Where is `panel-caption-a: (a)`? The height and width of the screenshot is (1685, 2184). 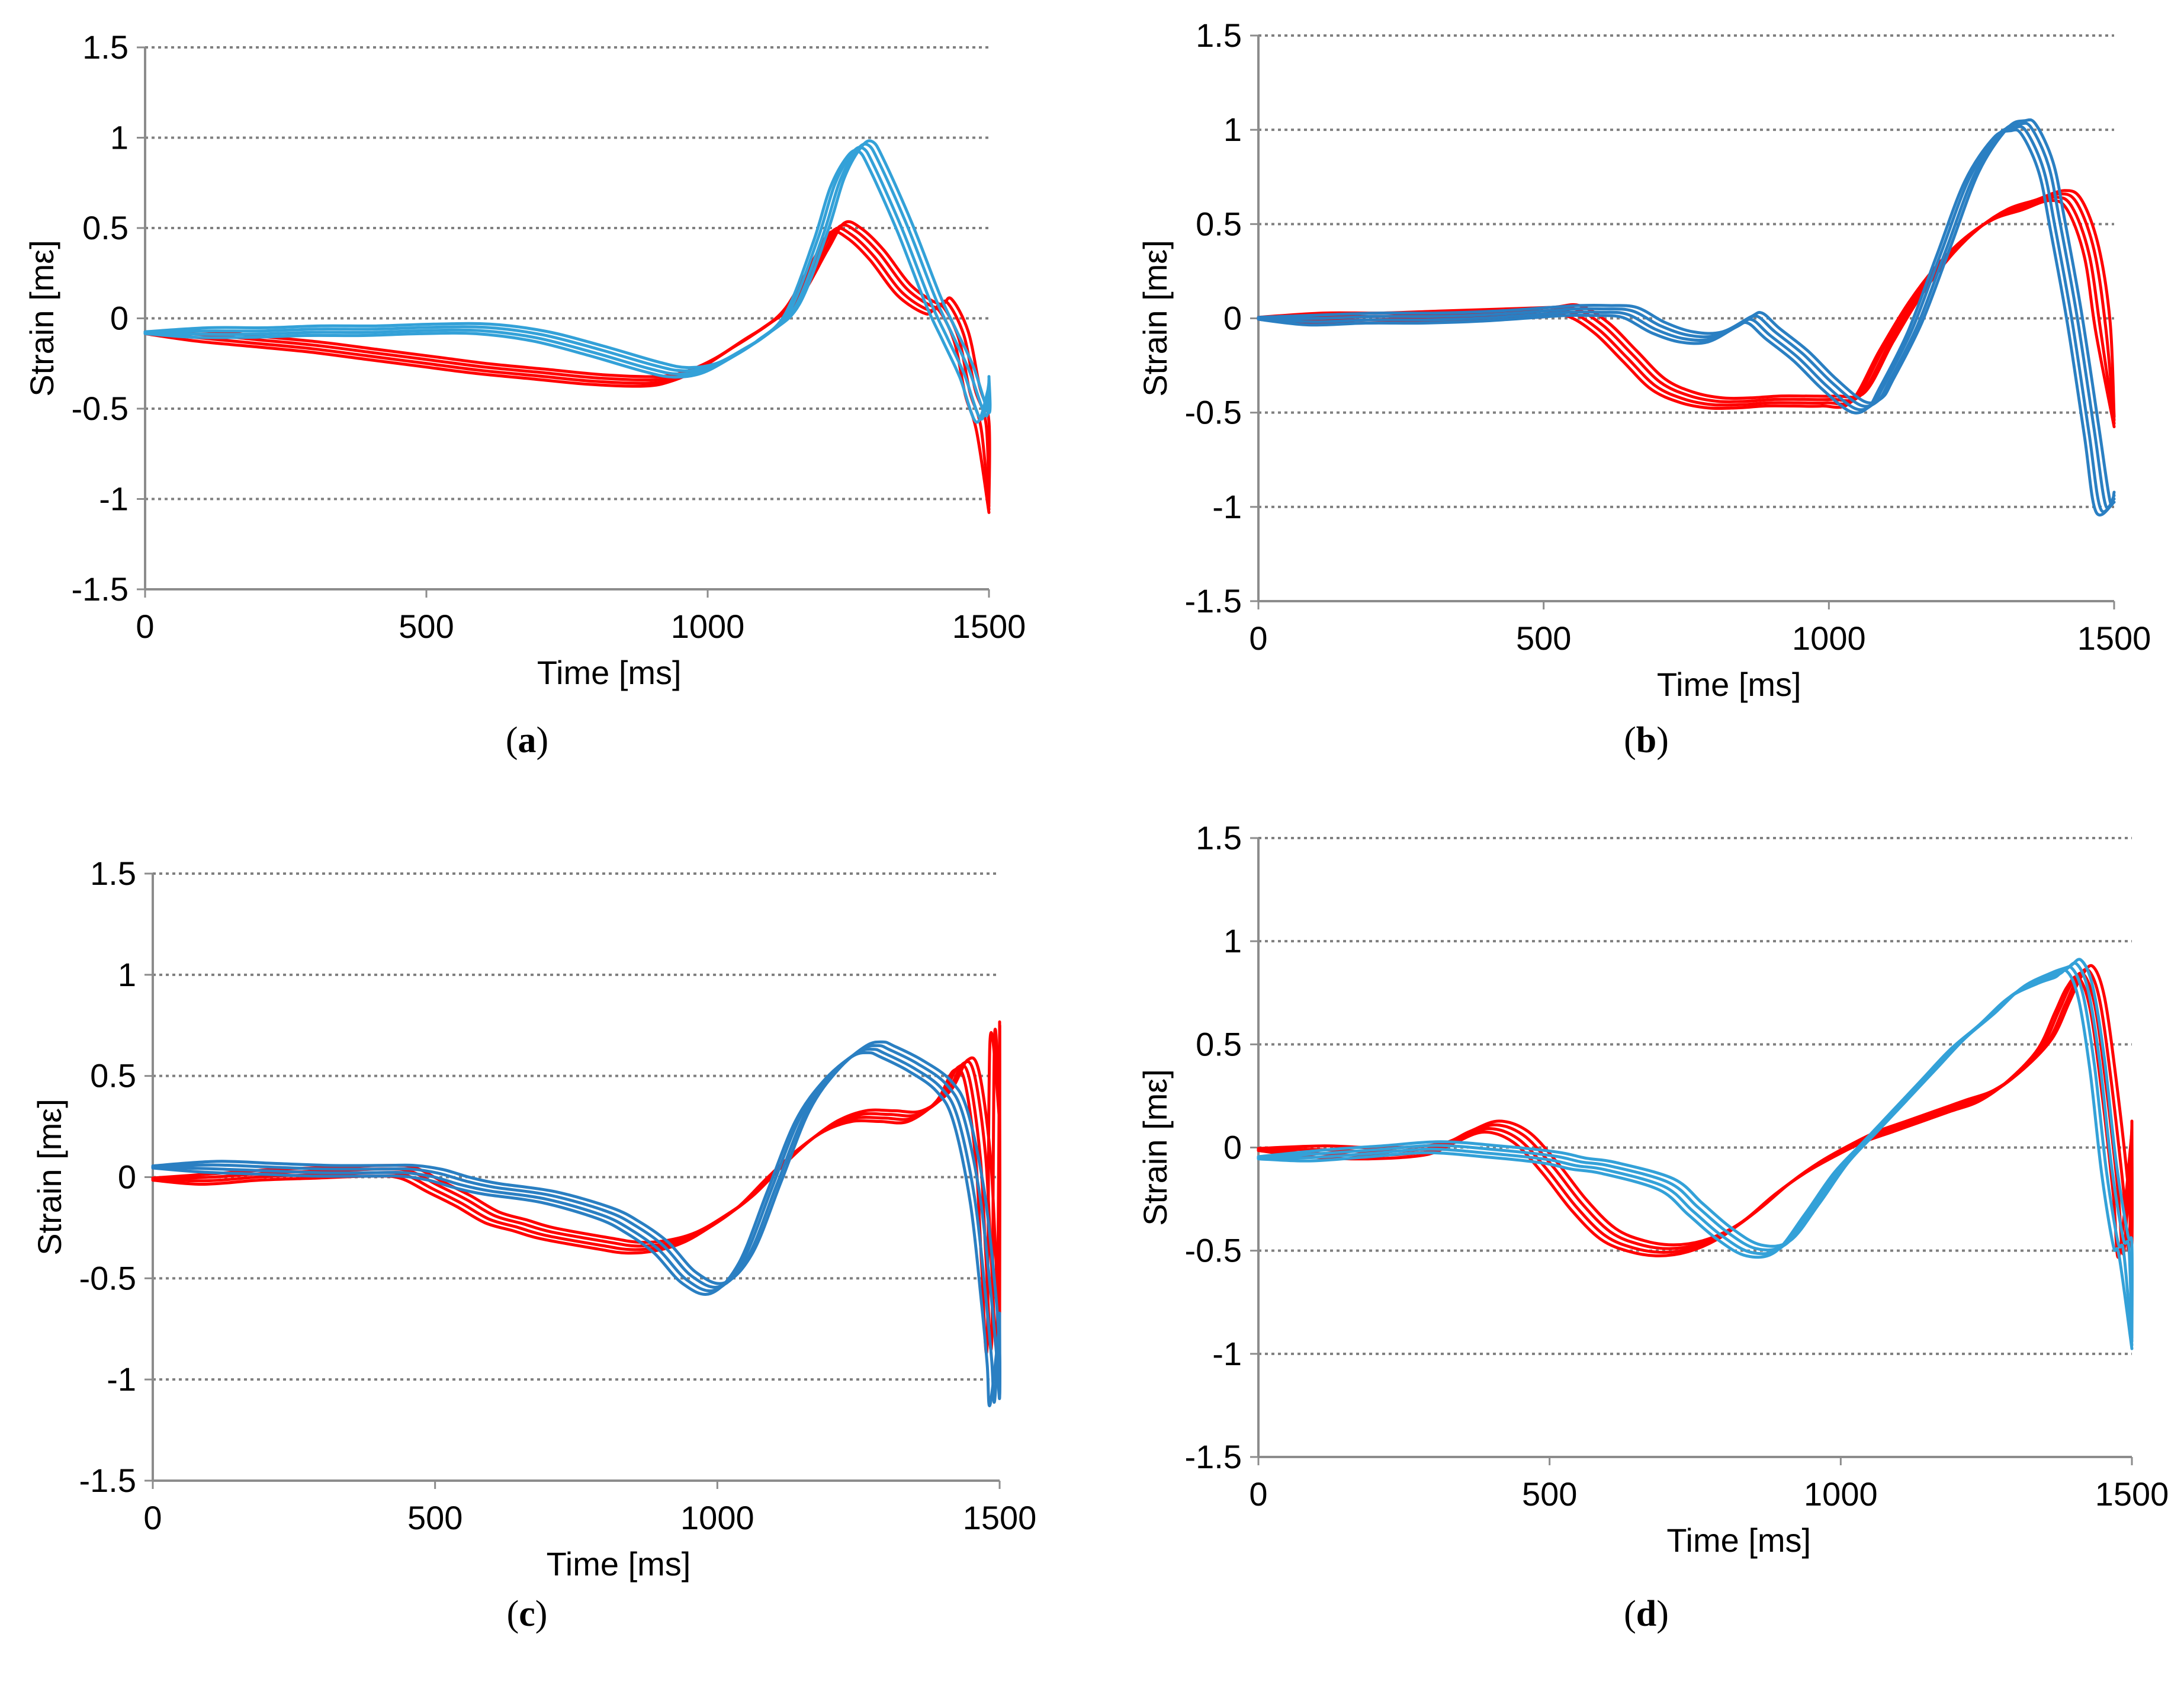 panel-caption-a: (a) is located at coordinates (527, 740).